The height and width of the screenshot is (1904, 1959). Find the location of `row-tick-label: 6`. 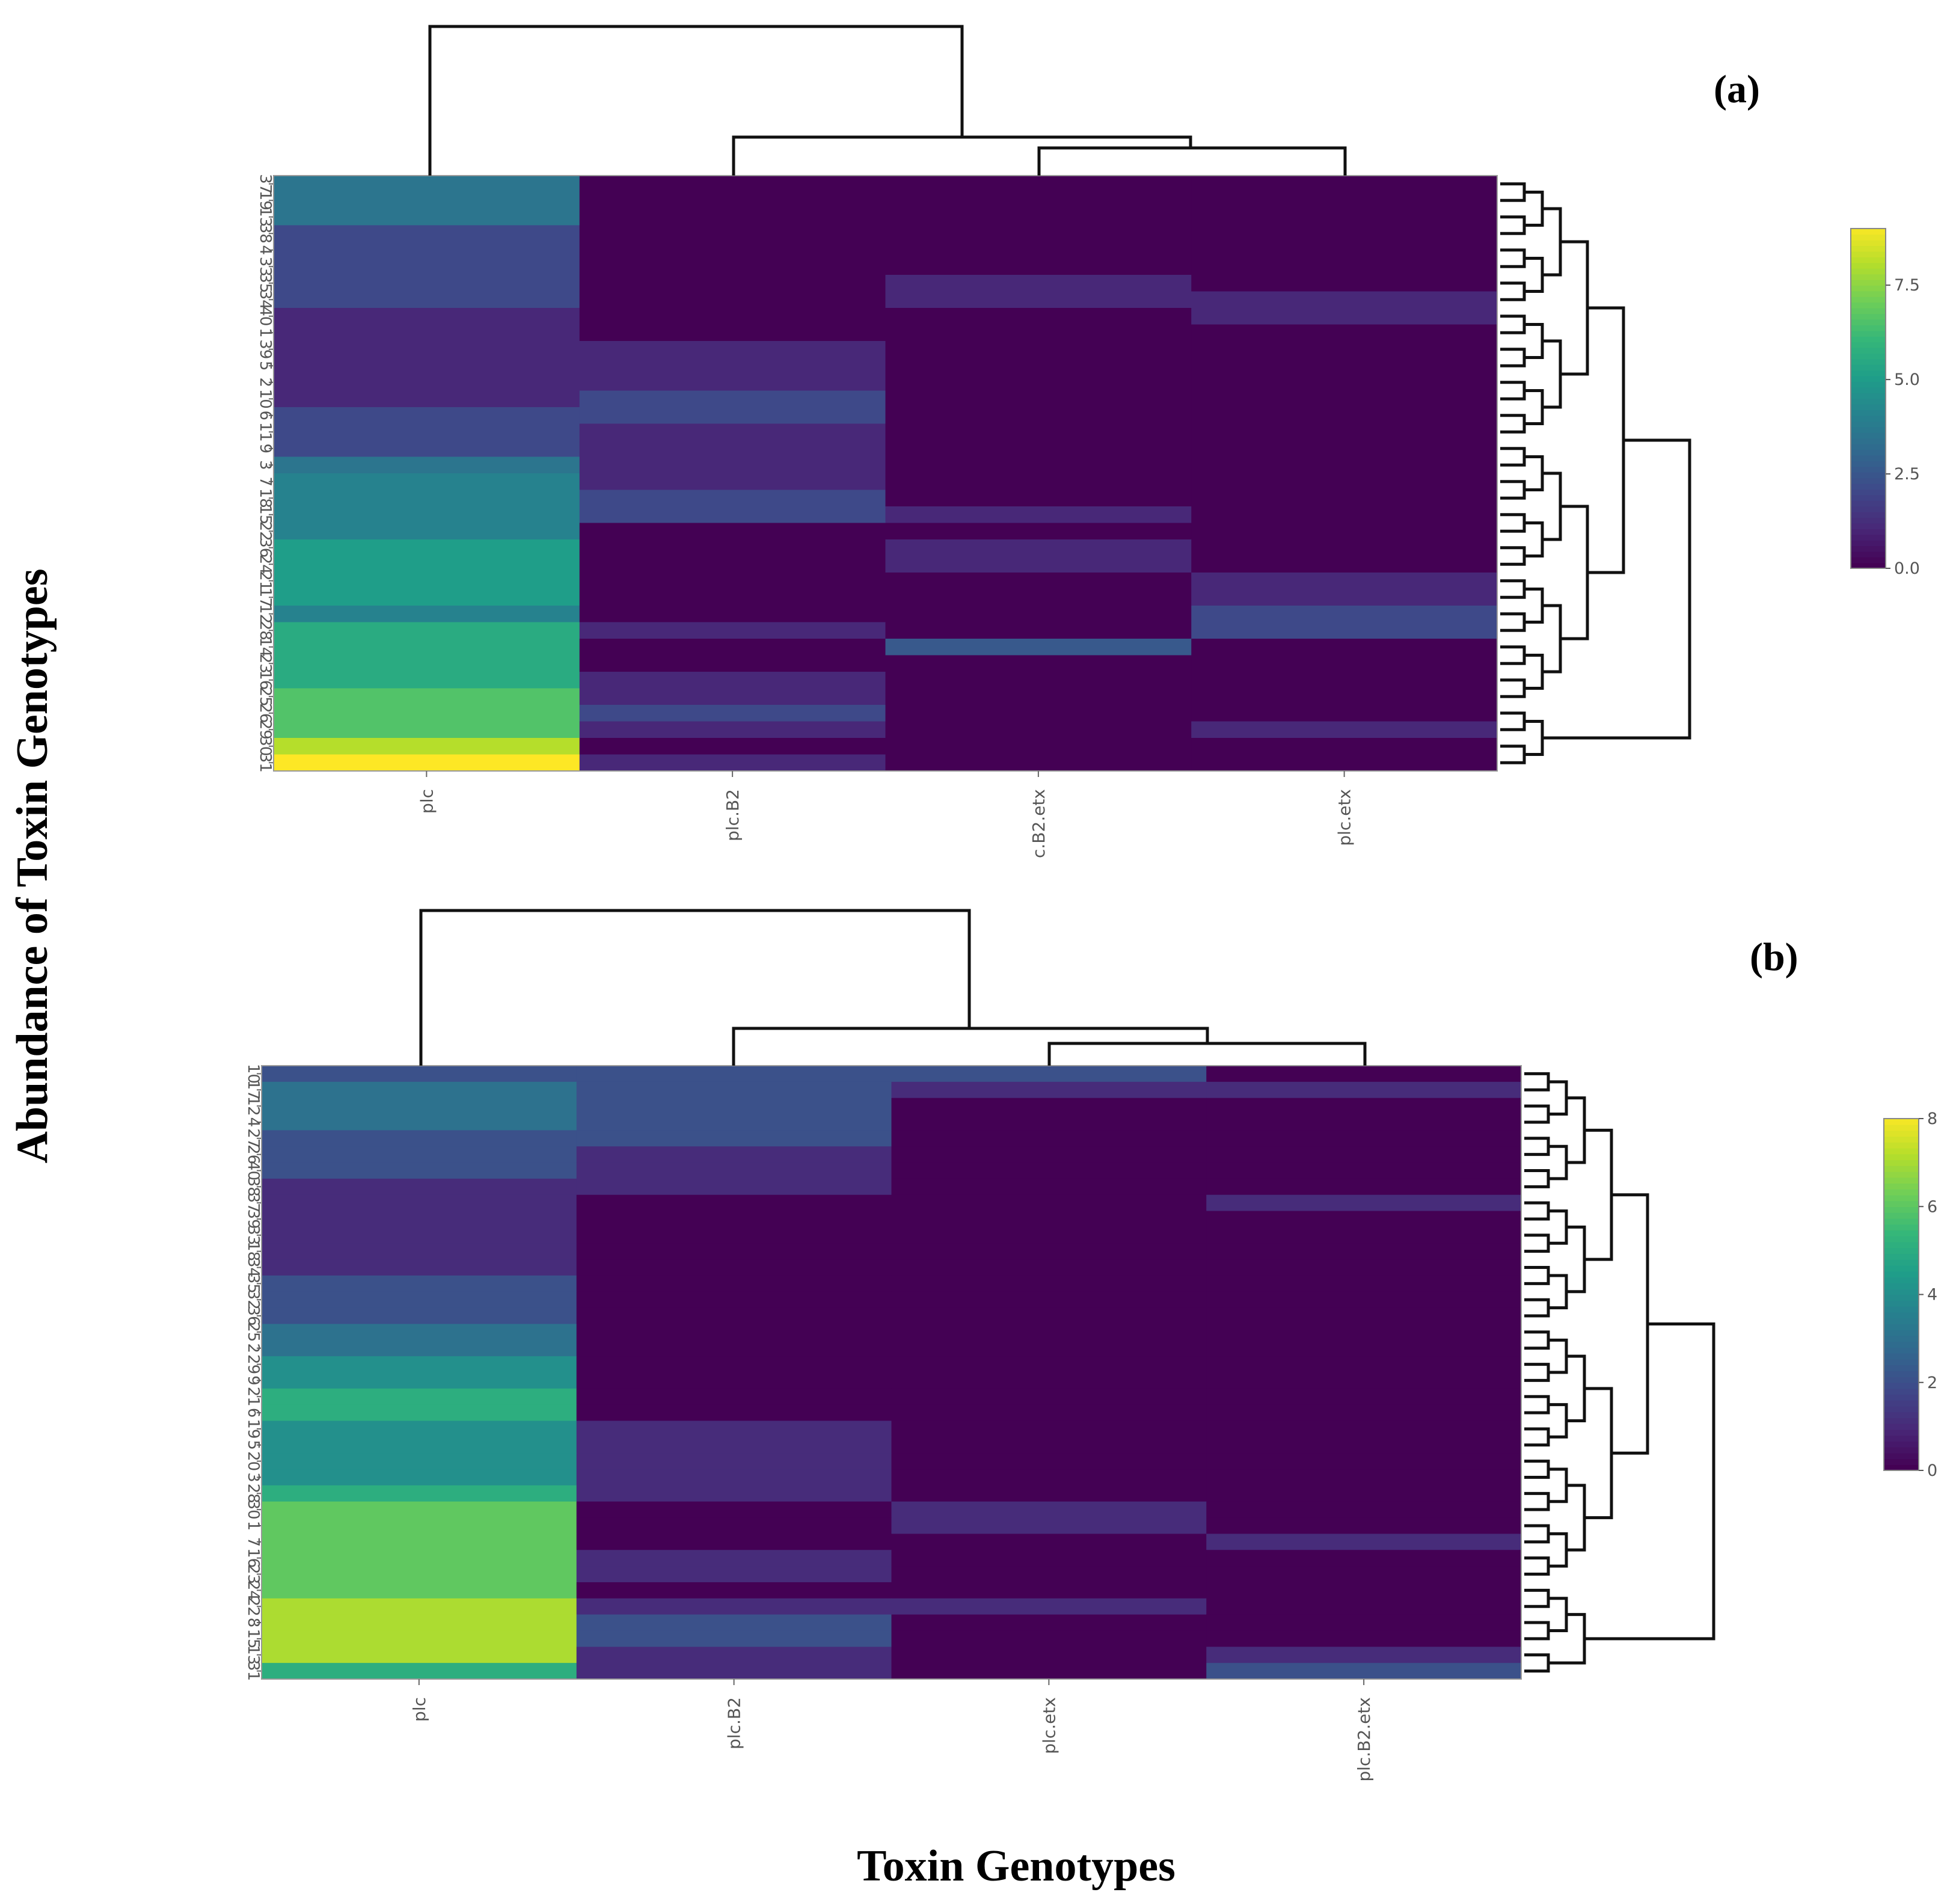

row-tick-label: 6 is located at coordinates (265, 415).